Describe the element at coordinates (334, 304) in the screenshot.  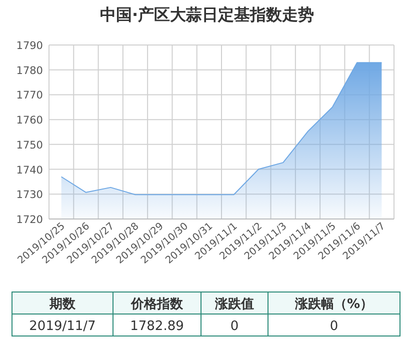
I see `text: 涨跌幅（%）` at that location.